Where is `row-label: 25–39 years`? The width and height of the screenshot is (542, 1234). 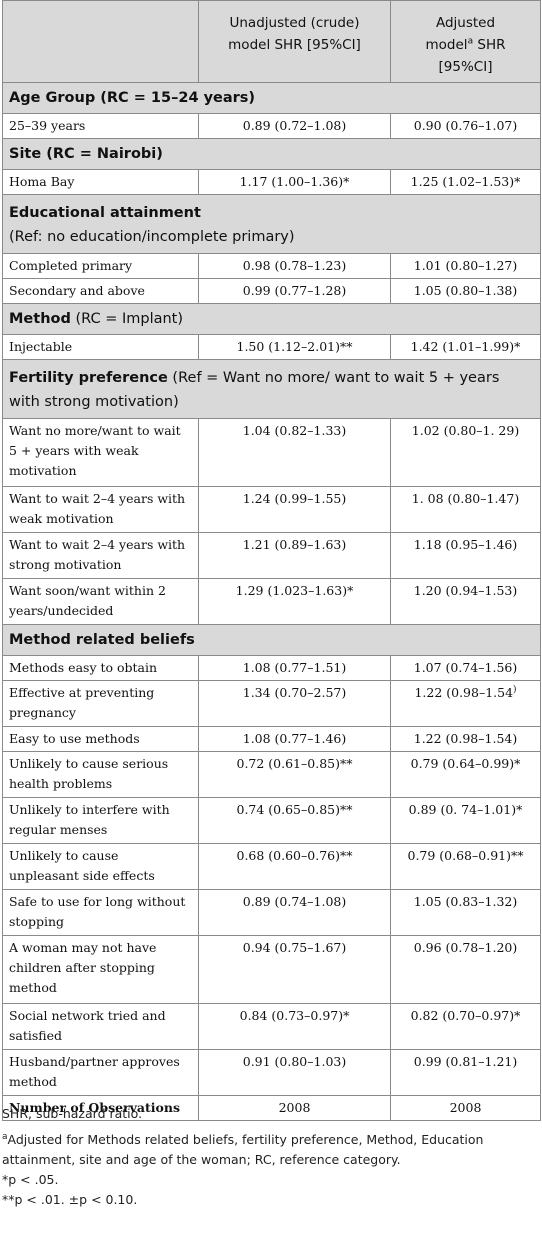
row-label: 25–39 years is located at coordinates (100, 126).